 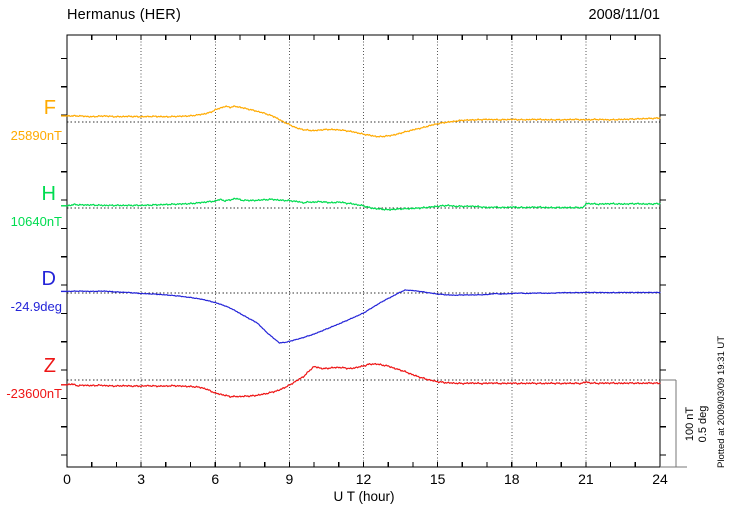 I want to click on scale-bar-label-deg: 0.5 deg, so click(x=702, y=424).